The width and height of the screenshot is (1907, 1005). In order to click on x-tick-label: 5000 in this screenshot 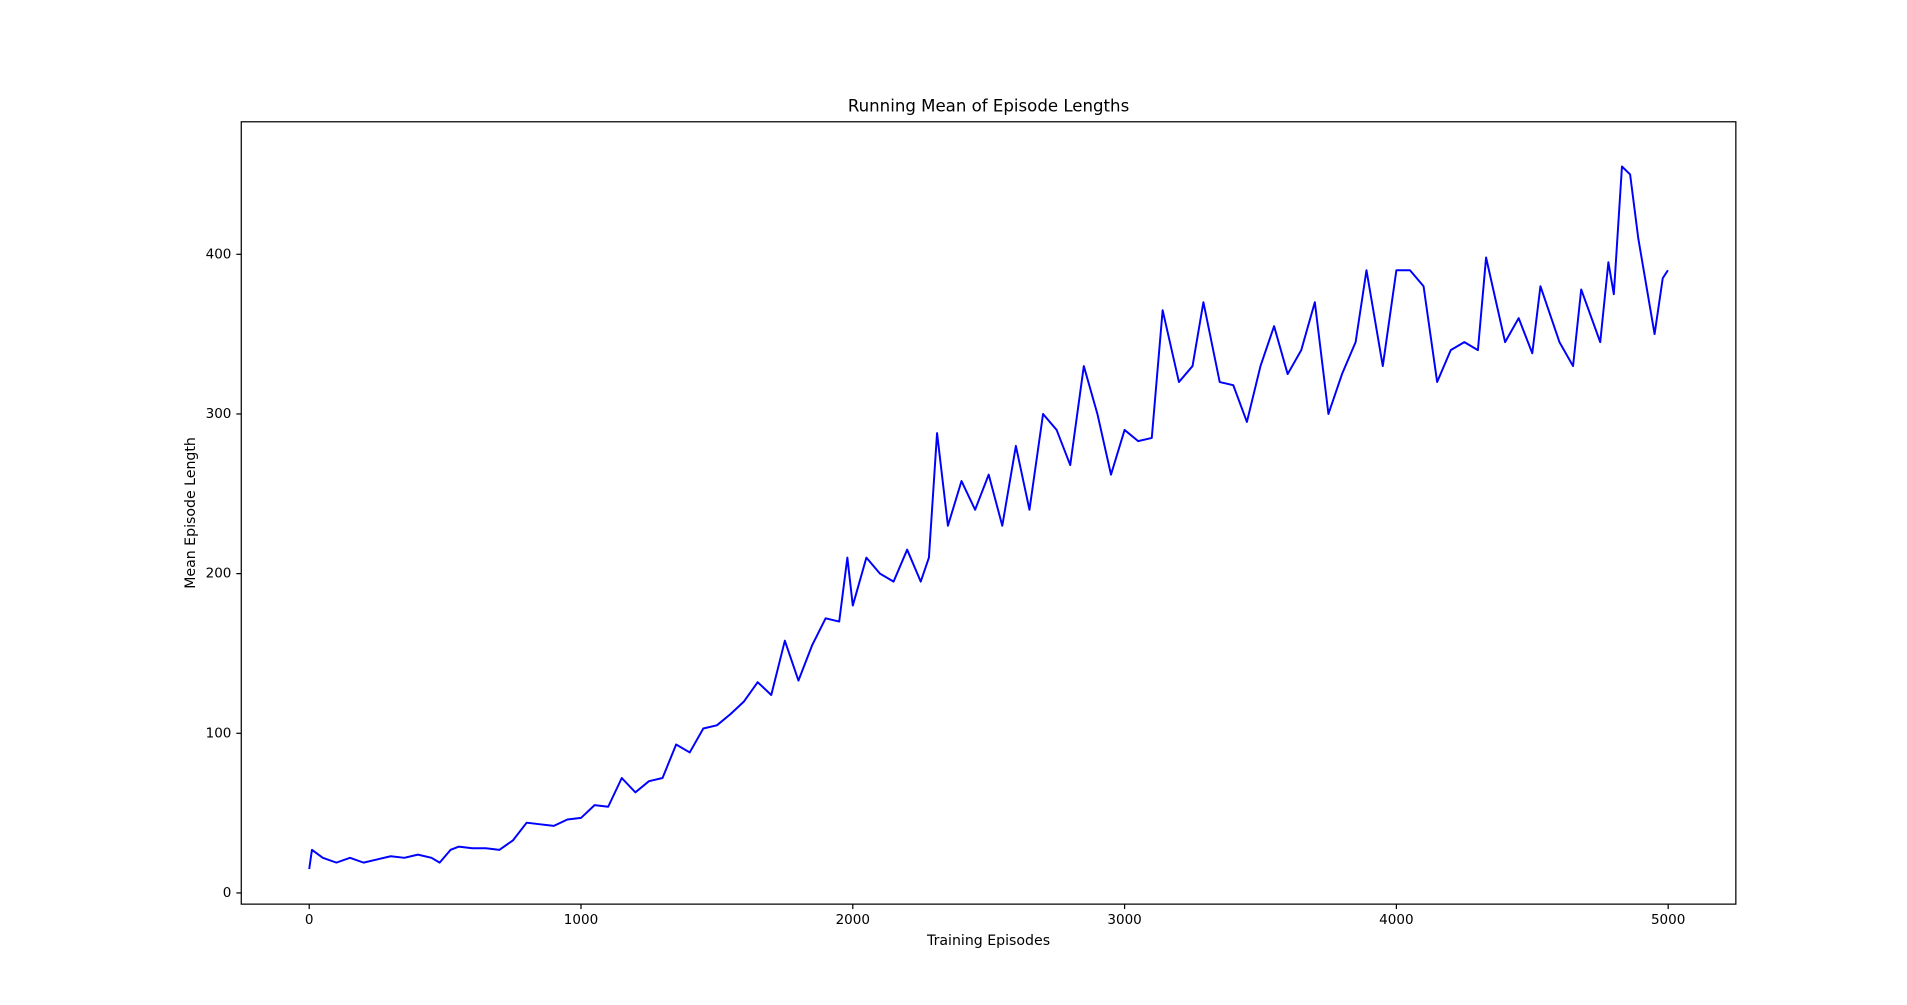, I will do `click(1668, 920)`.